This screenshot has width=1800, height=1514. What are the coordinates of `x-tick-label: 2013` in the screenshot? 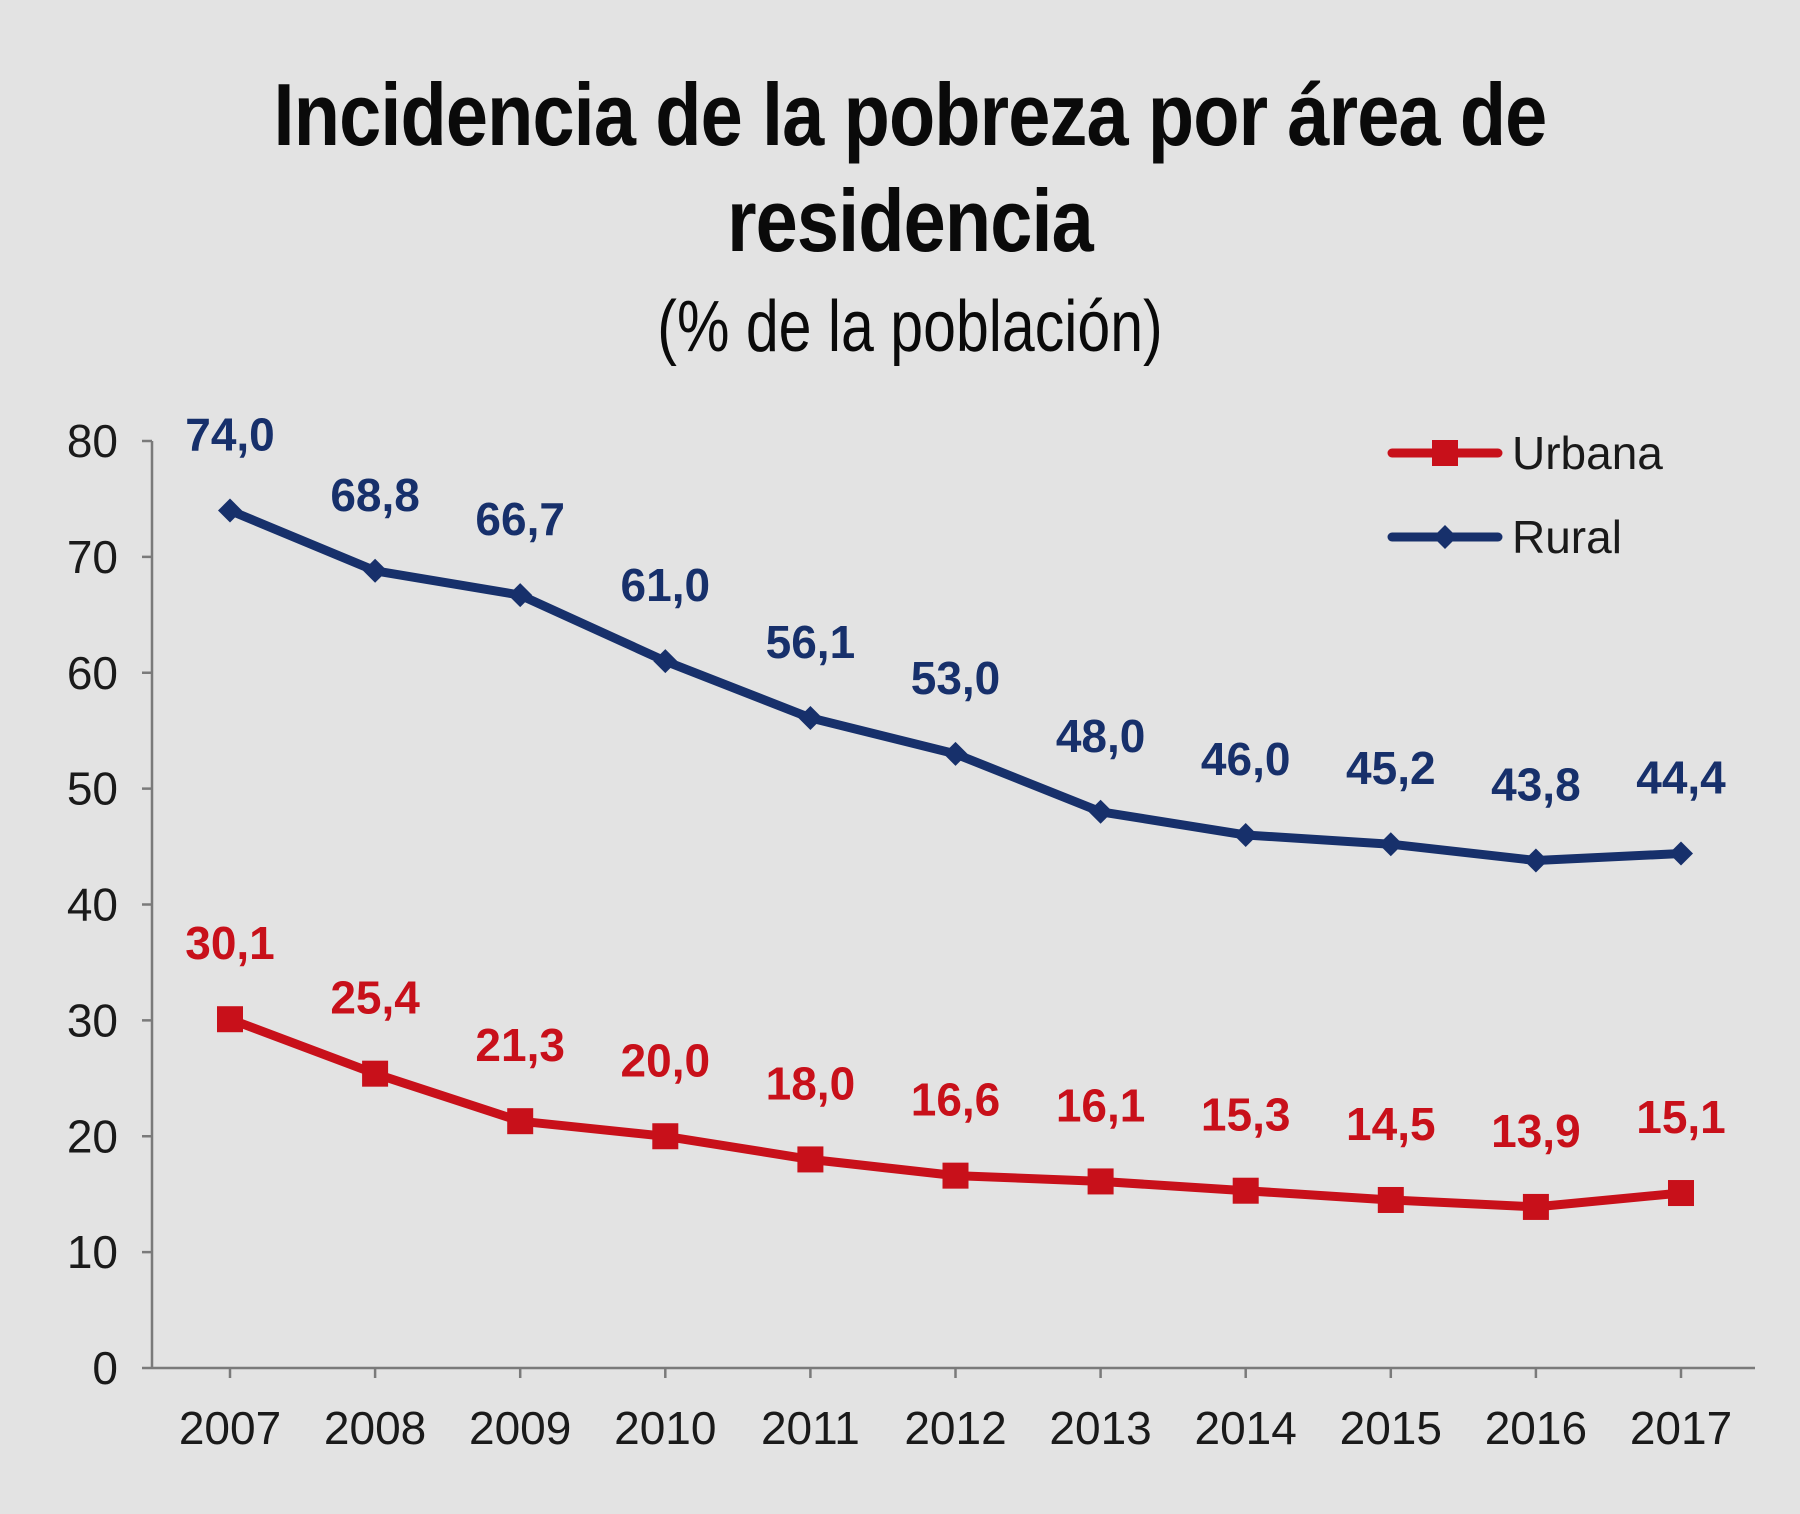 It's located at (1100, 1428).